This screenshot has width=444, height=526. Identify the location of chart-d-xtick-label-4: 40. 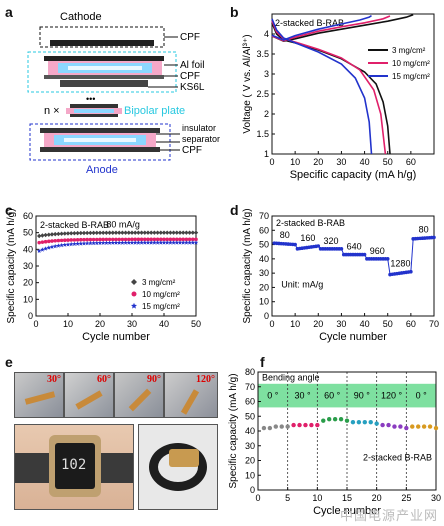
(365, 324).